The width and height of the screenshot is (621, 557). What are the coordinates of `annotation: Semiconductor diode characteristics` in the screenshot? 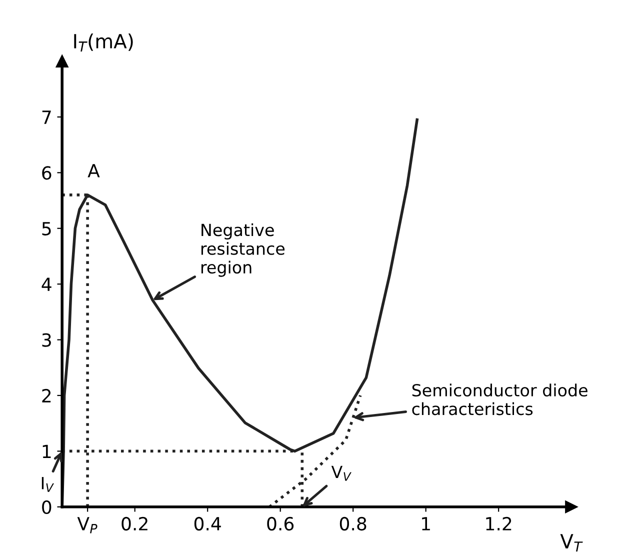 It's located at (500, 400).